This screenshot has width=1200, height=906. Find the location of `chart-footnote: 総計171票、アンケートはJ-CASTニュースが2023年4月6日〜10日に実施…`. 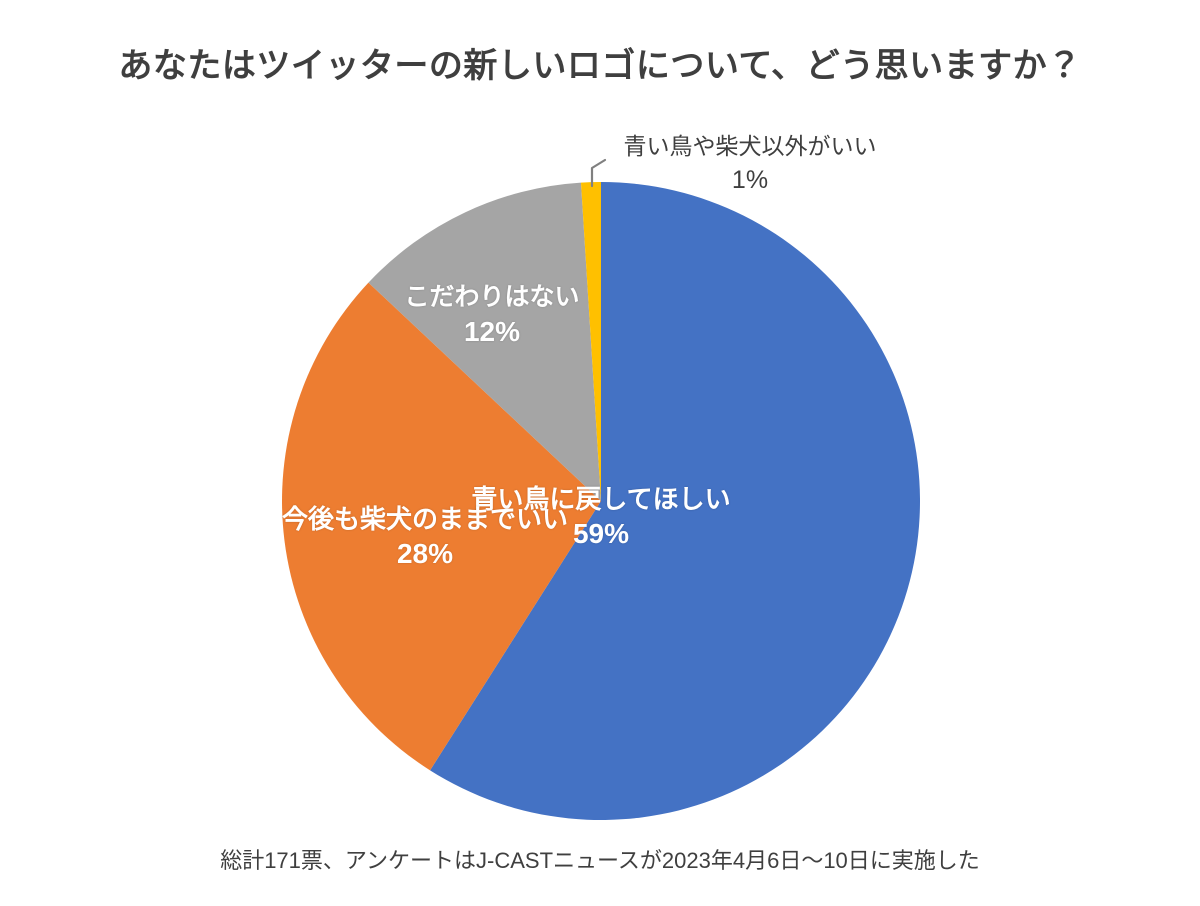

chart-footnote: 総計171票、アンケートはJ-CASTニュースが2023年4月6日〜10日に実施… is located at coordinates (600, 860).